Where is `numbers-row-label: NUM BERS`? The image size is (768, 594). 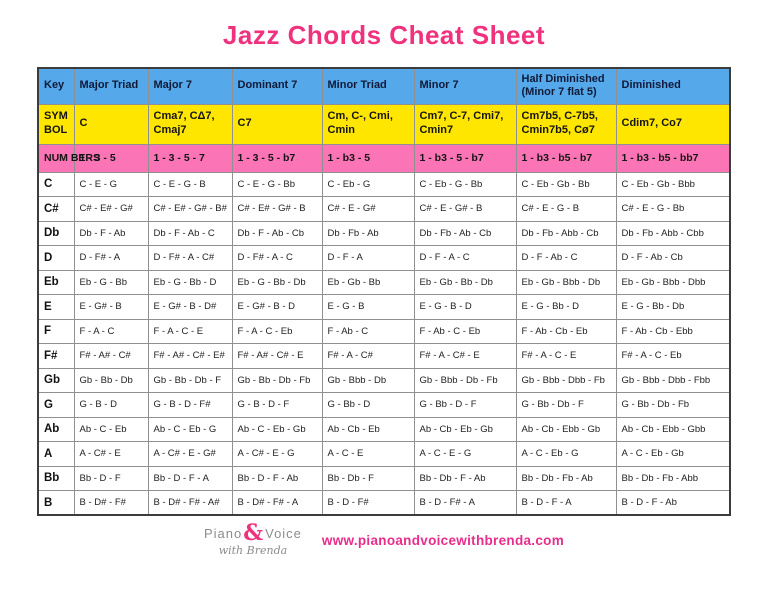
numbers-row-label: NUM BERS is located at coordinates (68, 158).